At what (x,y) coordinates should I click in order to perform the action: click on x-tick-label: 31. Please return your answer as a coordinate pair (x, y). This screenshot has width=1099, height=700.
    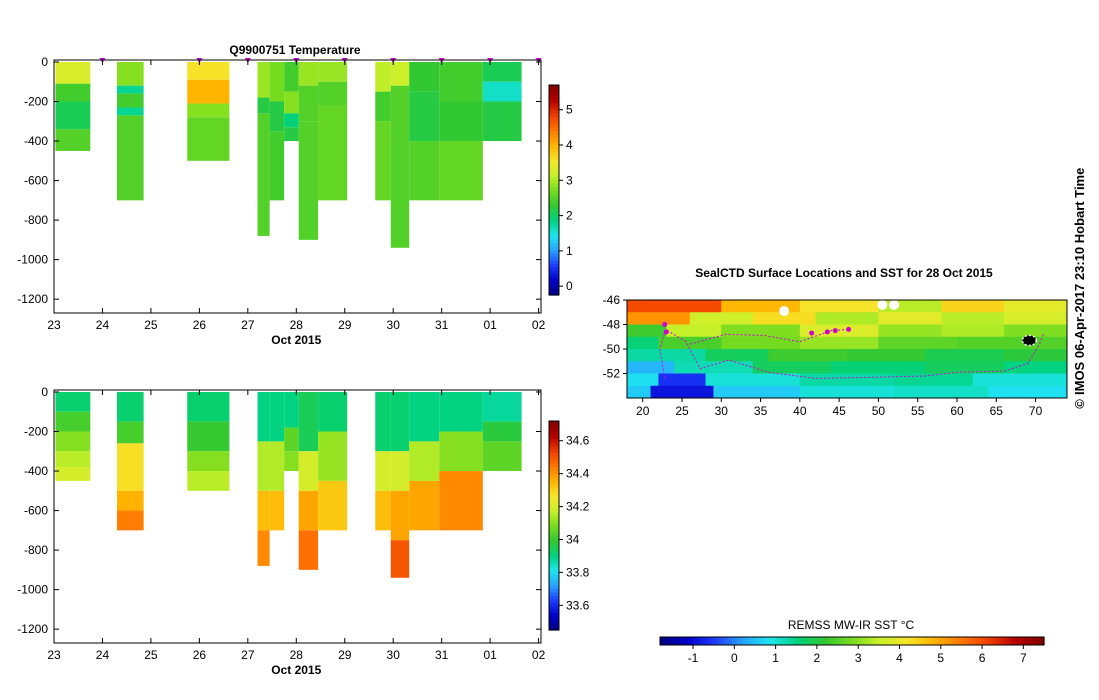
    Looking at the image, I should click on (442, 655).